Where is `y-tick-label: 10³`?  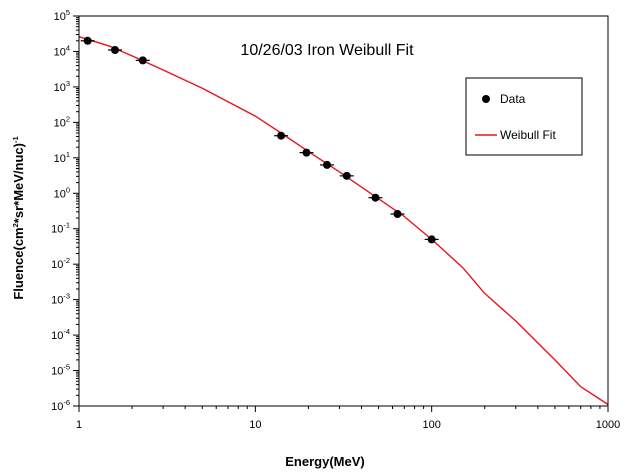 y-tick-label: 10³ is located at coordinates (62, 86).